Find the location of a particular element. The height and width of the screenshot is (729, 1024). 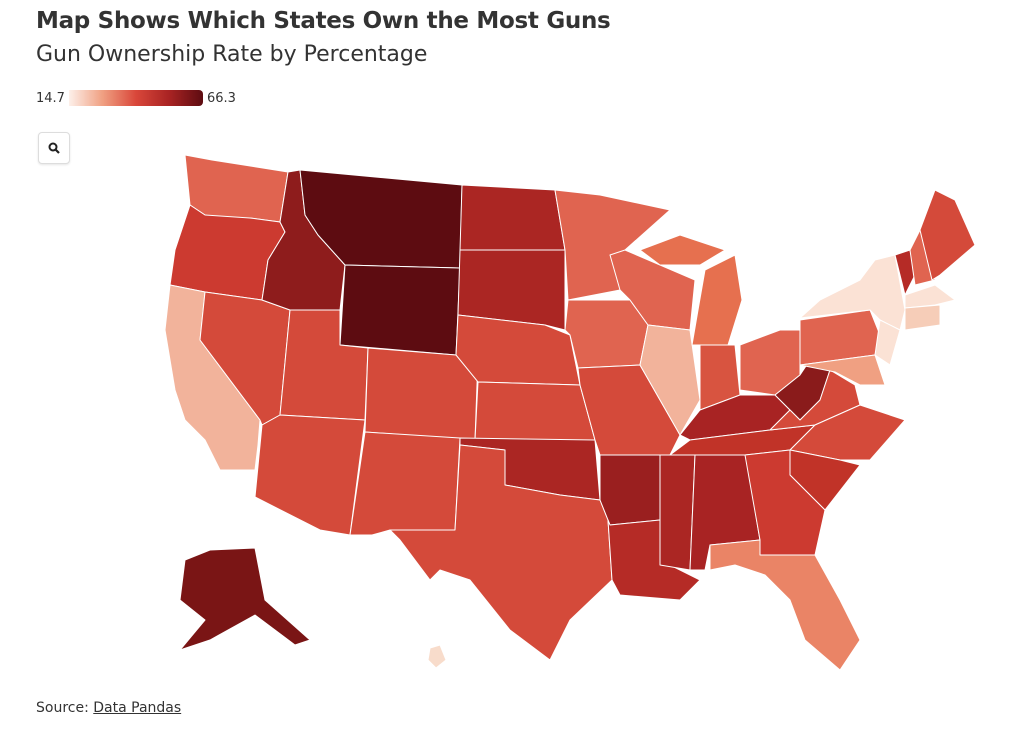

chart-subtitle: Gun Ownership Rate by Percentage is located at coordinates (232, 54).